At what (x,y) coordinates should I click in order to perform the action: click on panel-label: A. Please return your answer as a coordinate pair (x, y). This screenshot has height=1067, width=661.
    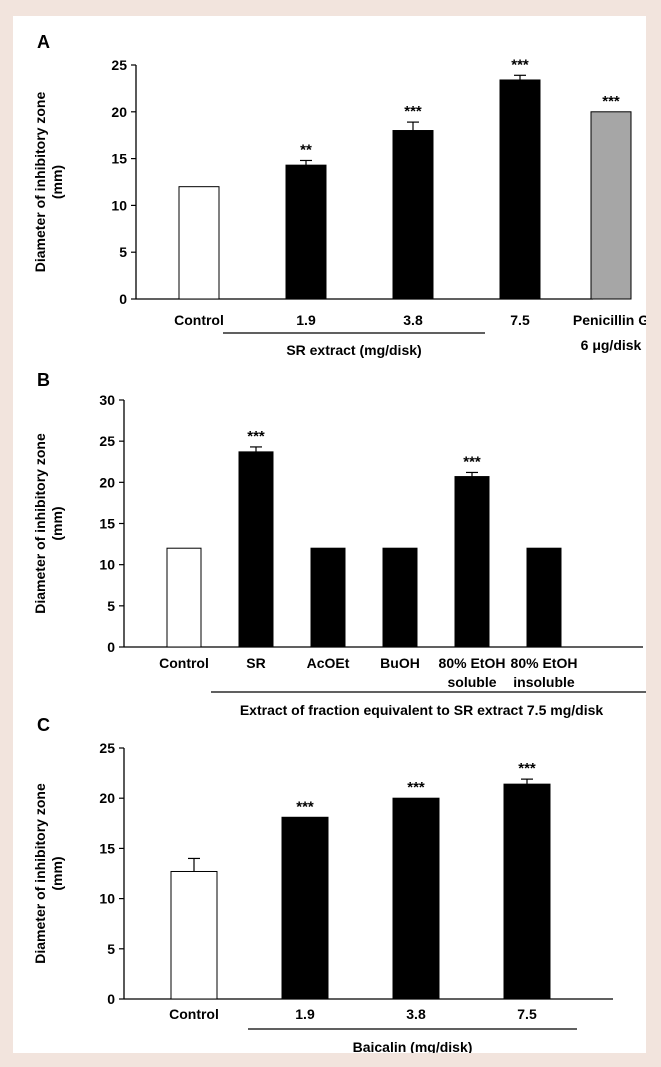
    Looking at the image, I should click on (43, 42).